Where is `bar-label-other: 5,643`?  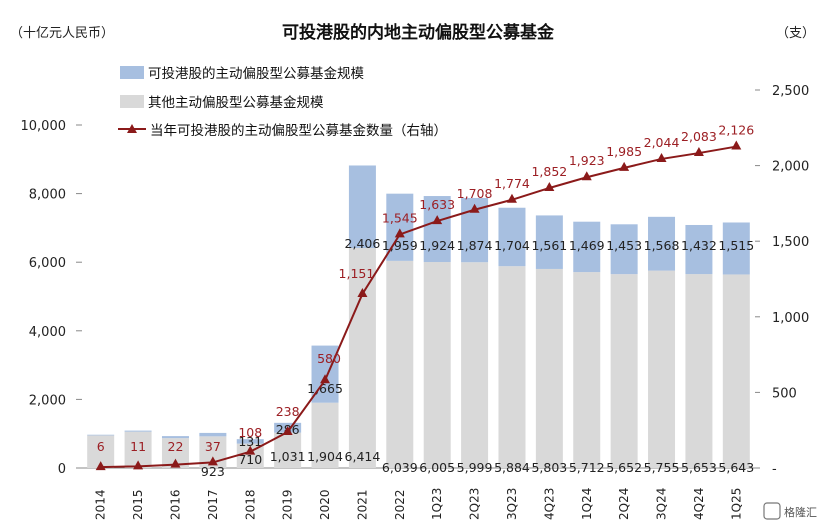
bar-label-other: 5,643 is located at coordinates (736, 467).